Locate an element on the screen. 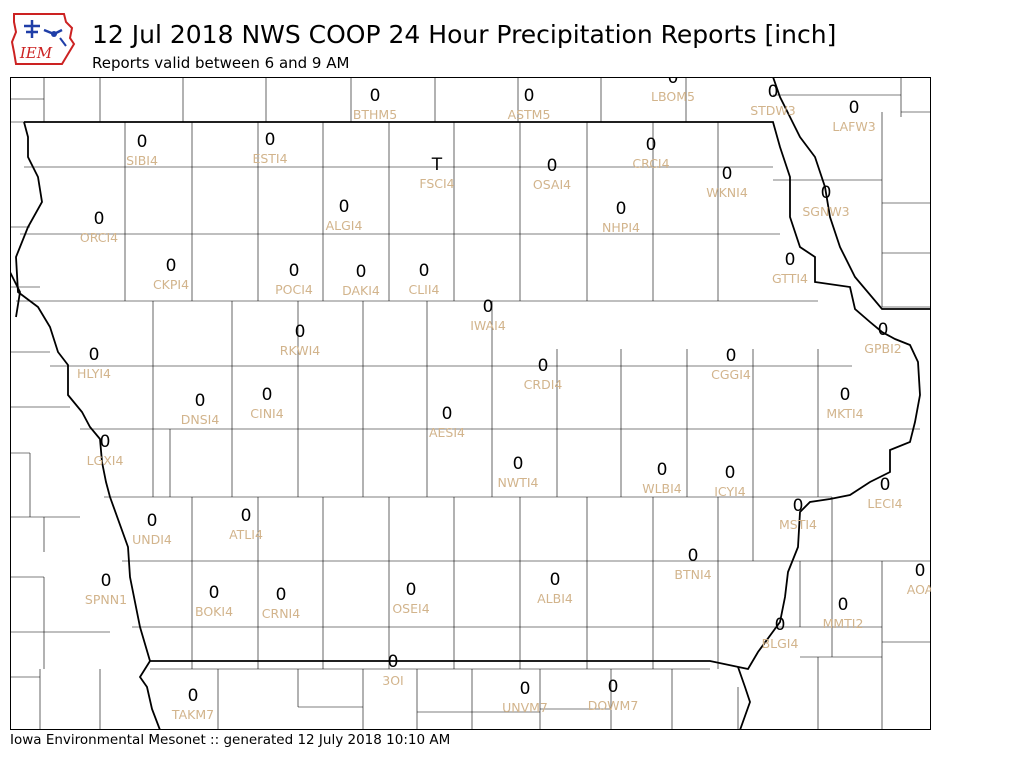 The height and width of the screenshot is (768, 1024). station-label: LGXI4 is located at coordinates (105, 460).